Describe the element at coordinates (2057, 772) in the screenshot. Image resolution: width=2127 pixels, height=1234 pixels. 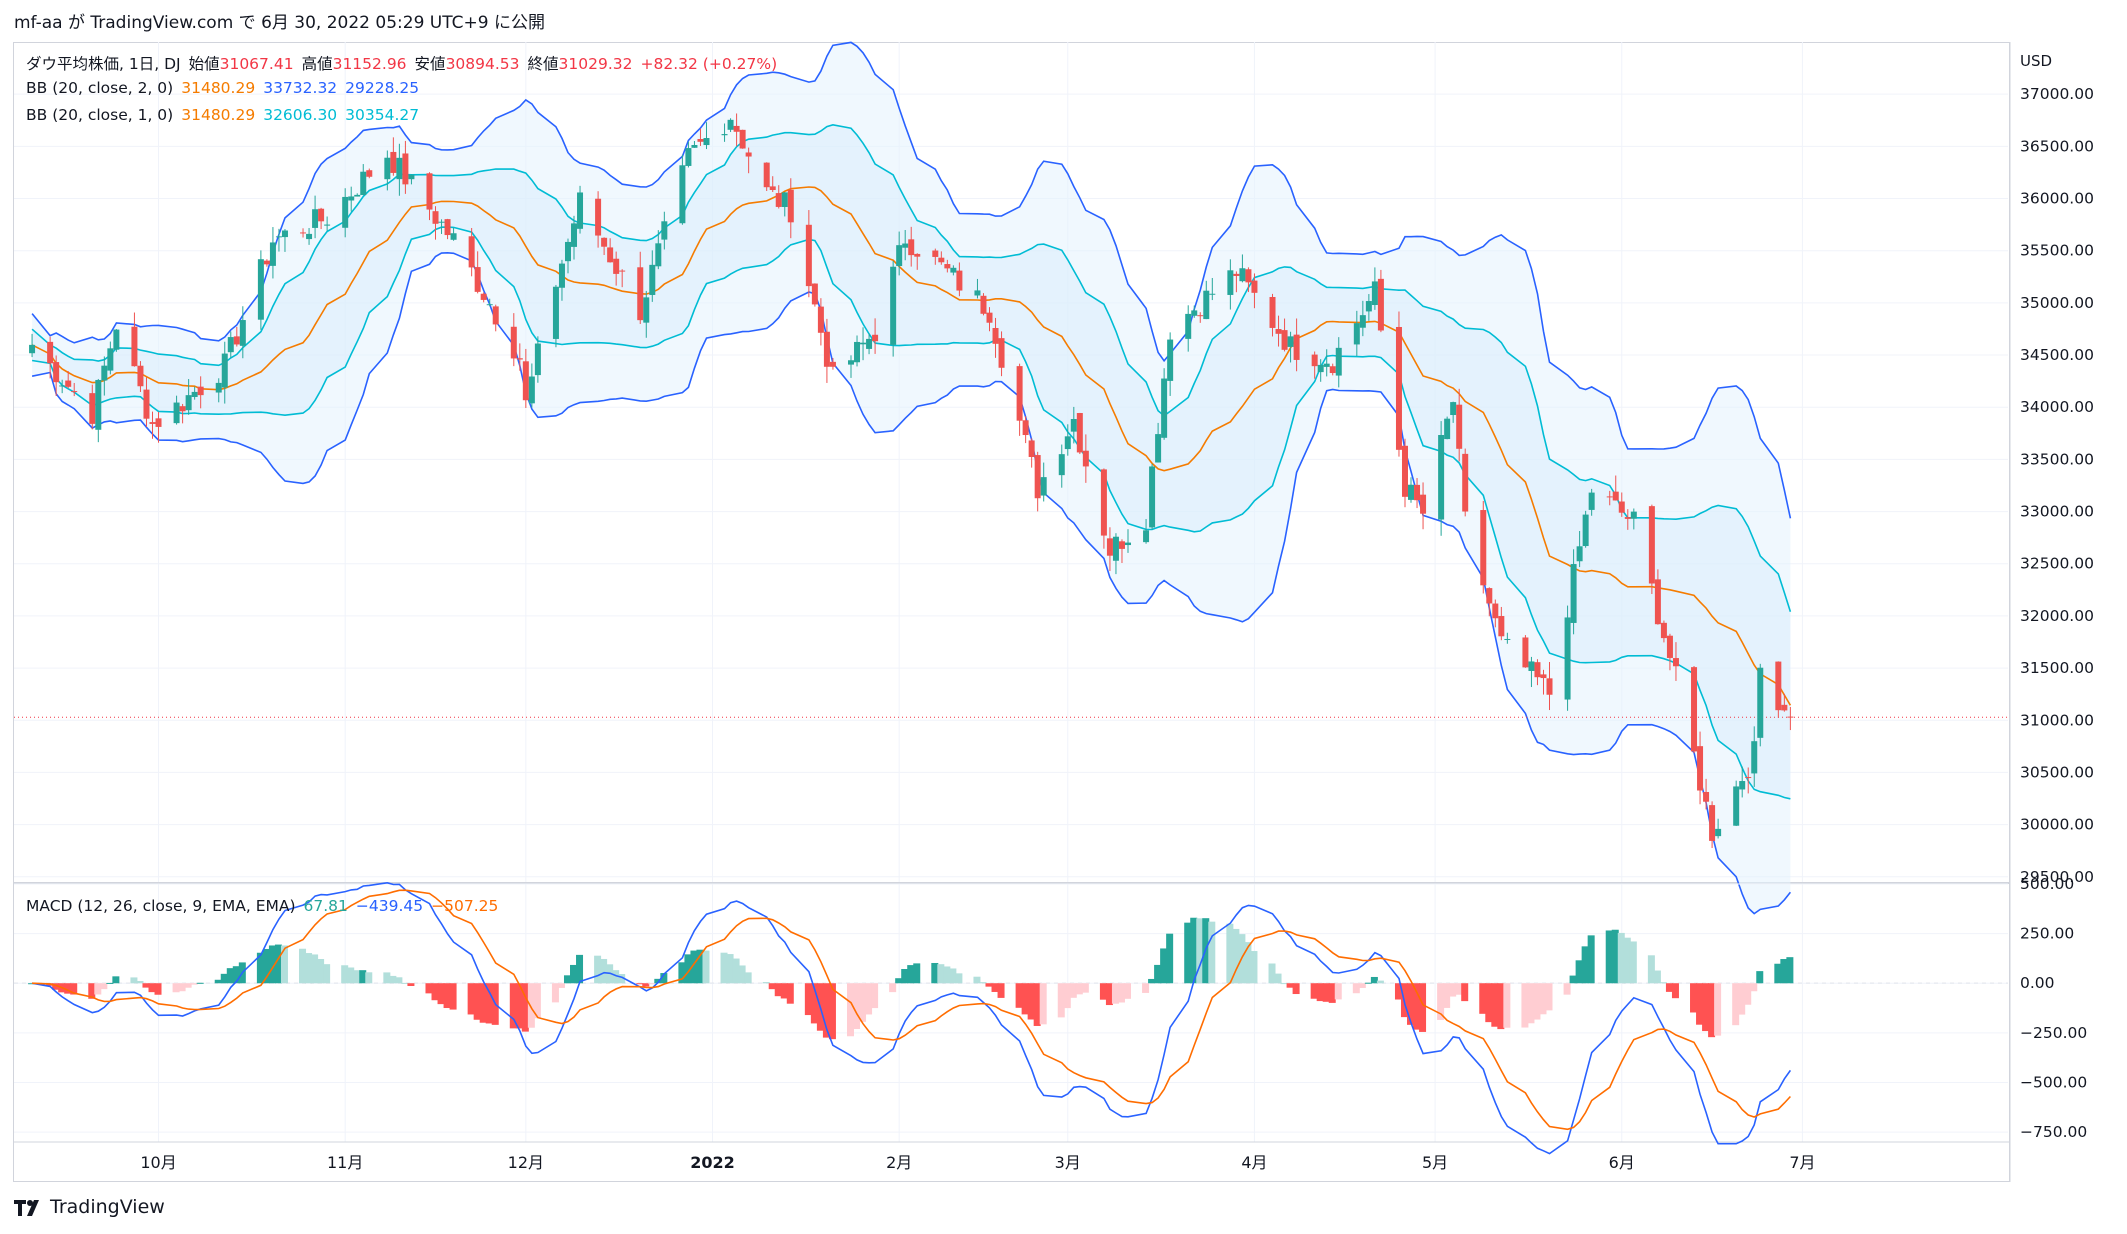
I see `price-tick-label: 30500.00` at that location.